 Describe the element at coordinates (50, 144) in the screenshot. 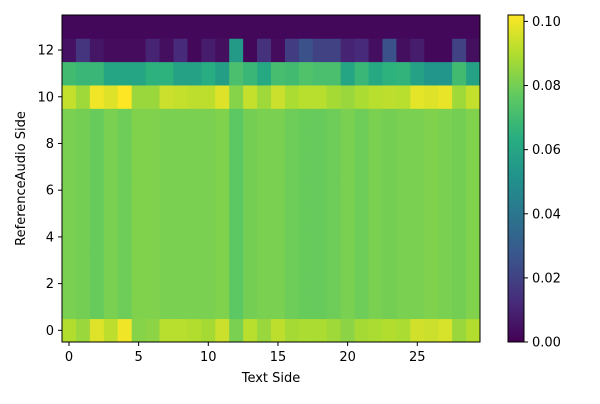

I see `y-tick-label: 8` at that location.